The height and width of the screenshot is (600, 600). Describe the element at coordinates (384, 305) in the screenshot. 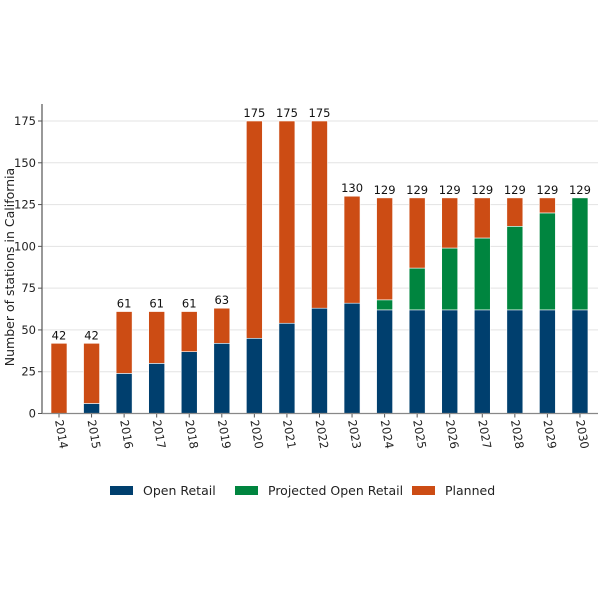

I see `bar-projected-open-retail-2024` at that location.